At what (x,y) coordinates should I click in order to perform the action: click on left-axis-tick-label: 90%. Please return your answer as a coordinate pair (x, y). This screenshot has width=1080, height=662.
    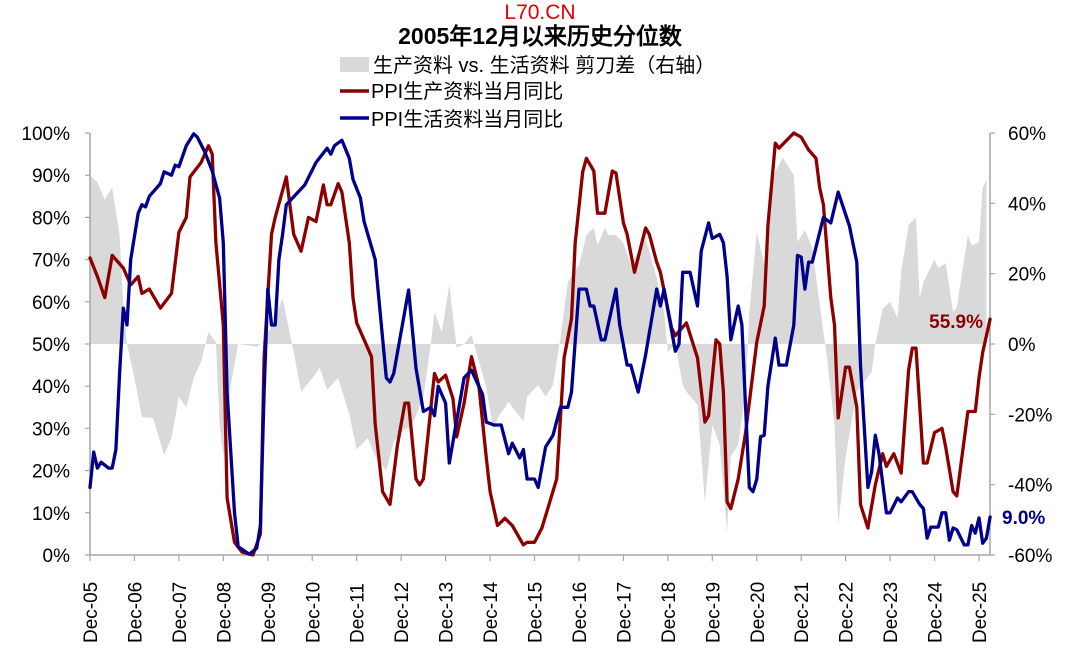
    Looking at the image, I should click on (51, 176).